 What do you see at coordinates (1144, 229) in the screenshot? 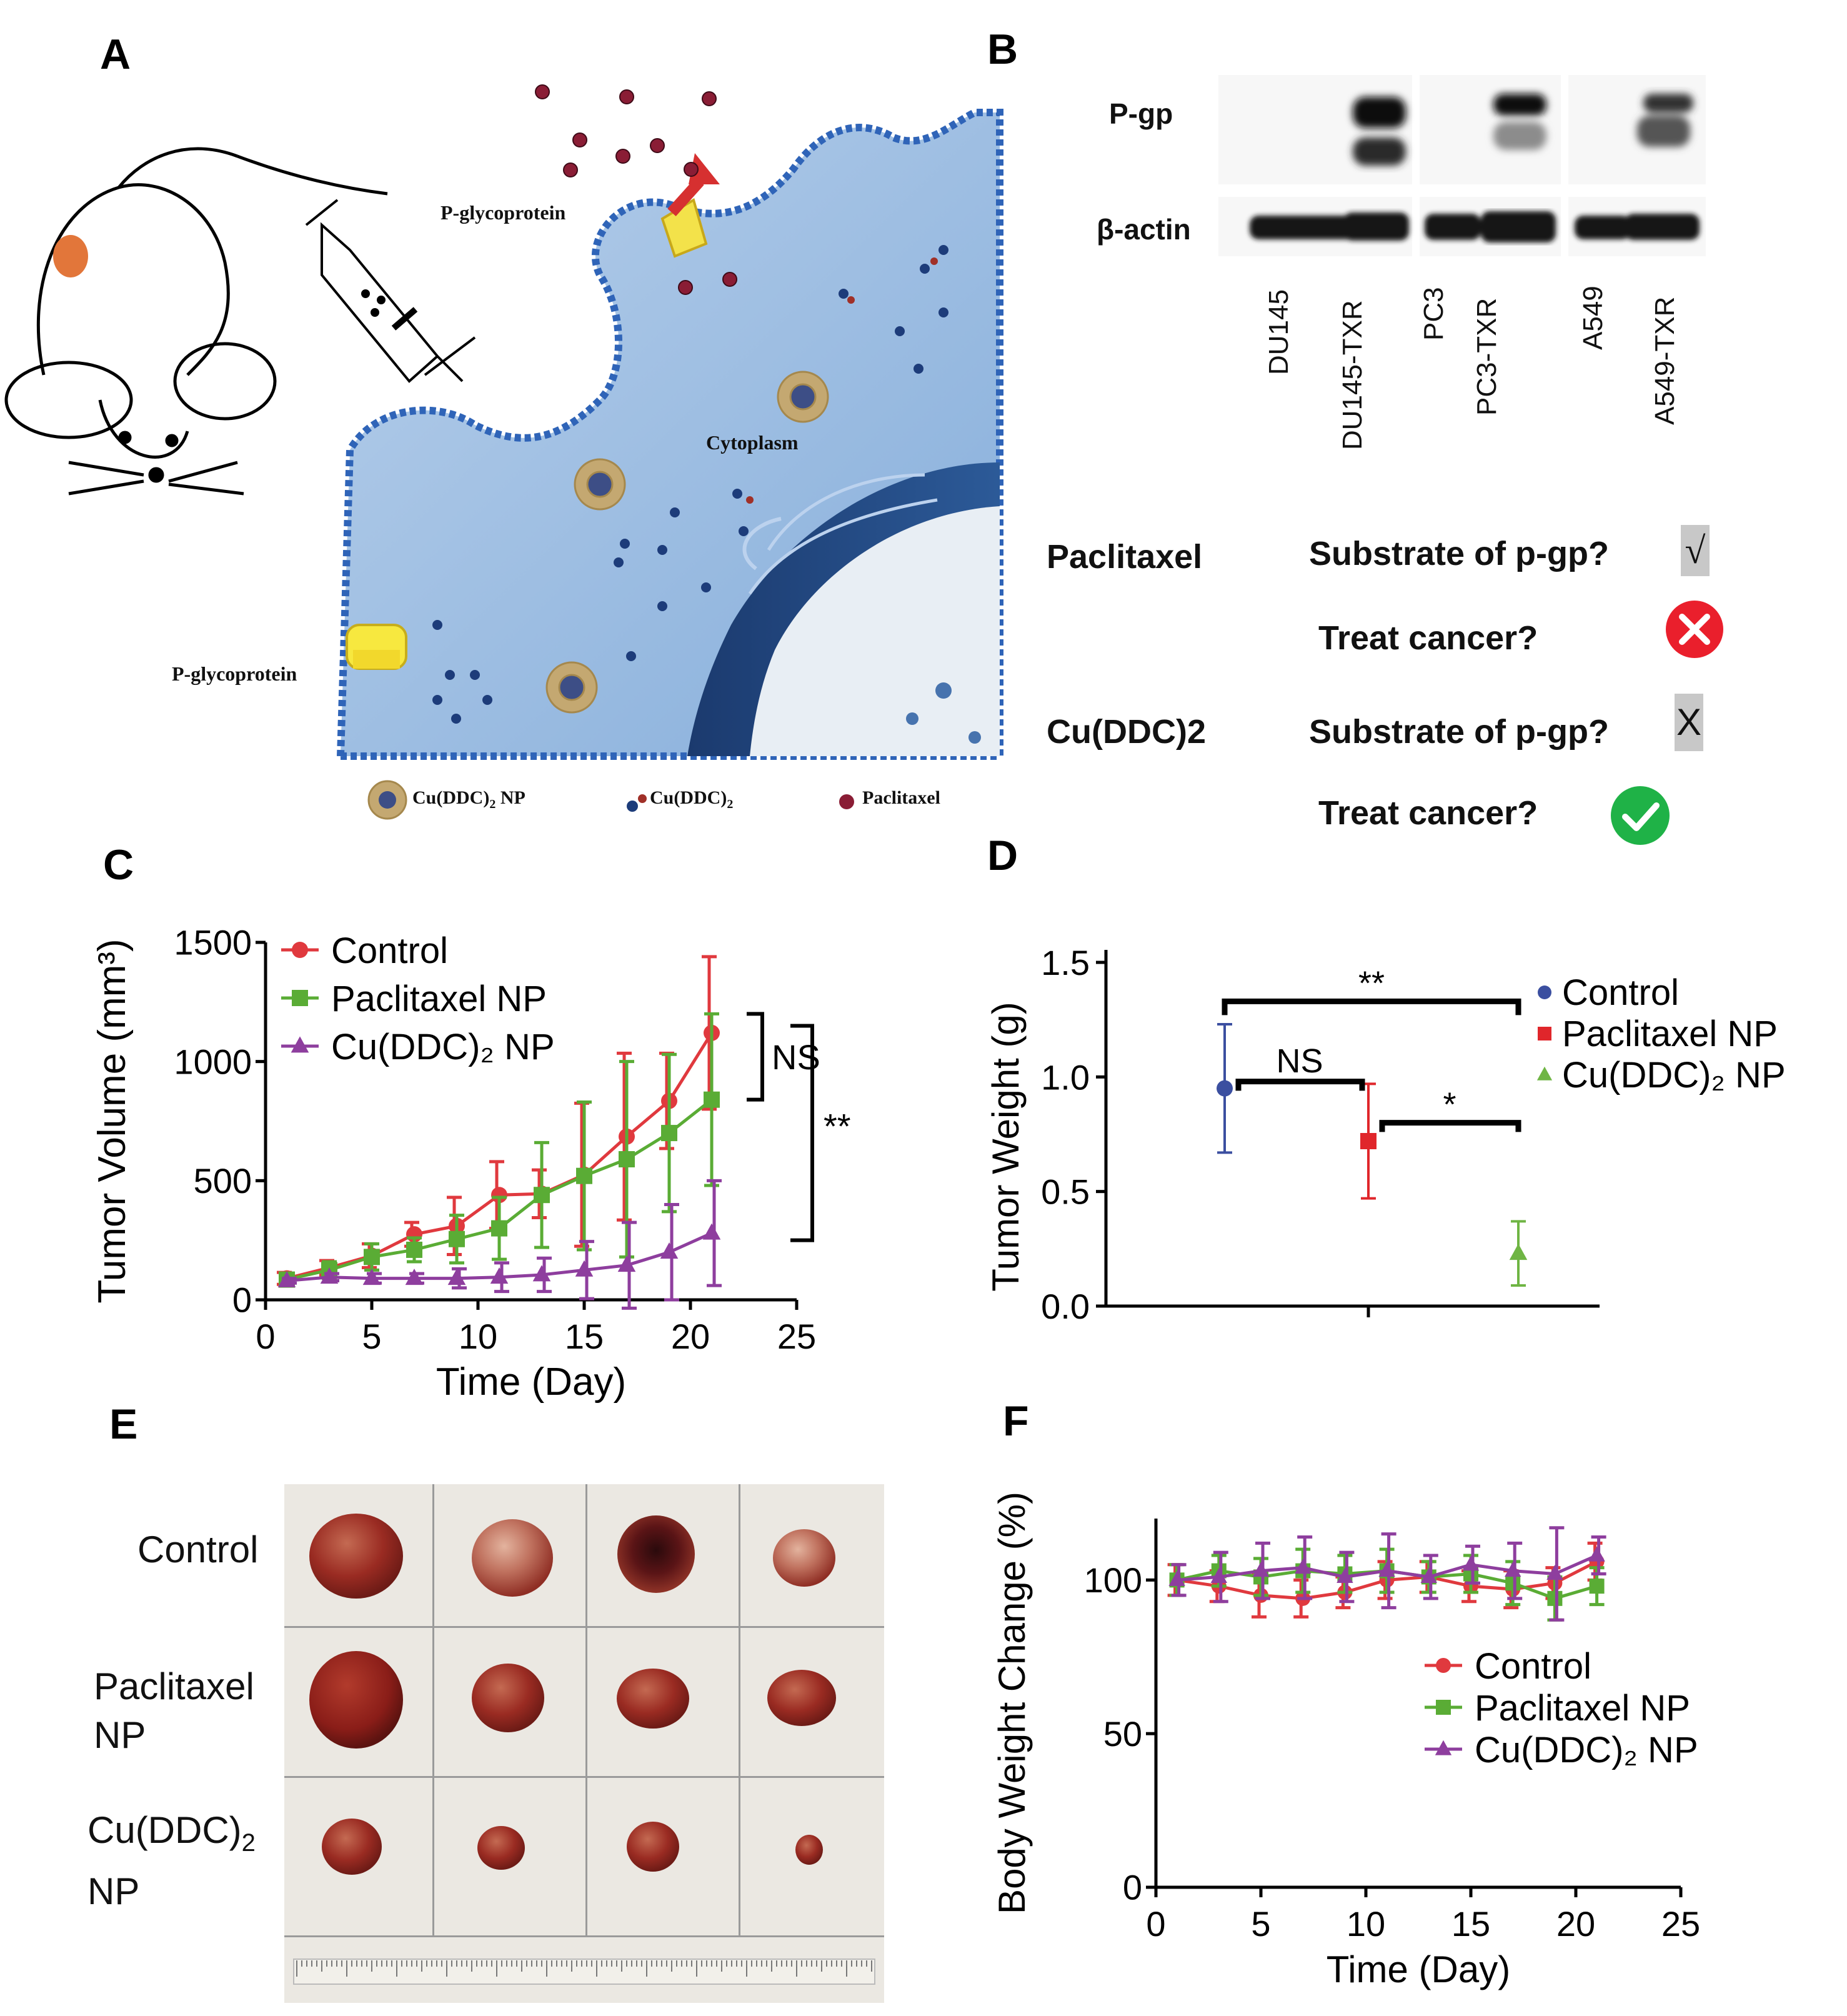
I see `blot-row-actin-label: β-actin` at bounding box center [1144, 229].